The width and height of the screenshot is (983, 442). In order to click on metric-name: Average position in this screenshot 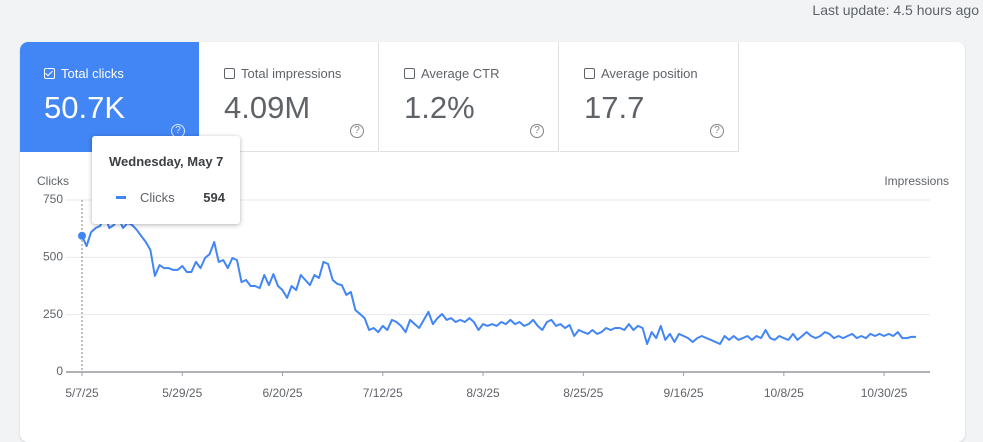, I will do `click(649, 73)`.